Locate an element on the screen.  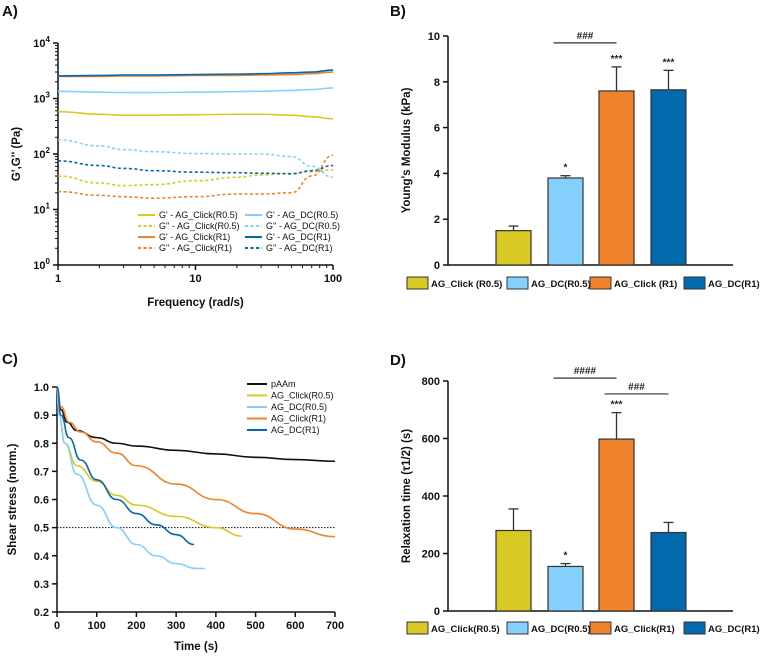
significance-label: #### is located at coordinates (585, 371).